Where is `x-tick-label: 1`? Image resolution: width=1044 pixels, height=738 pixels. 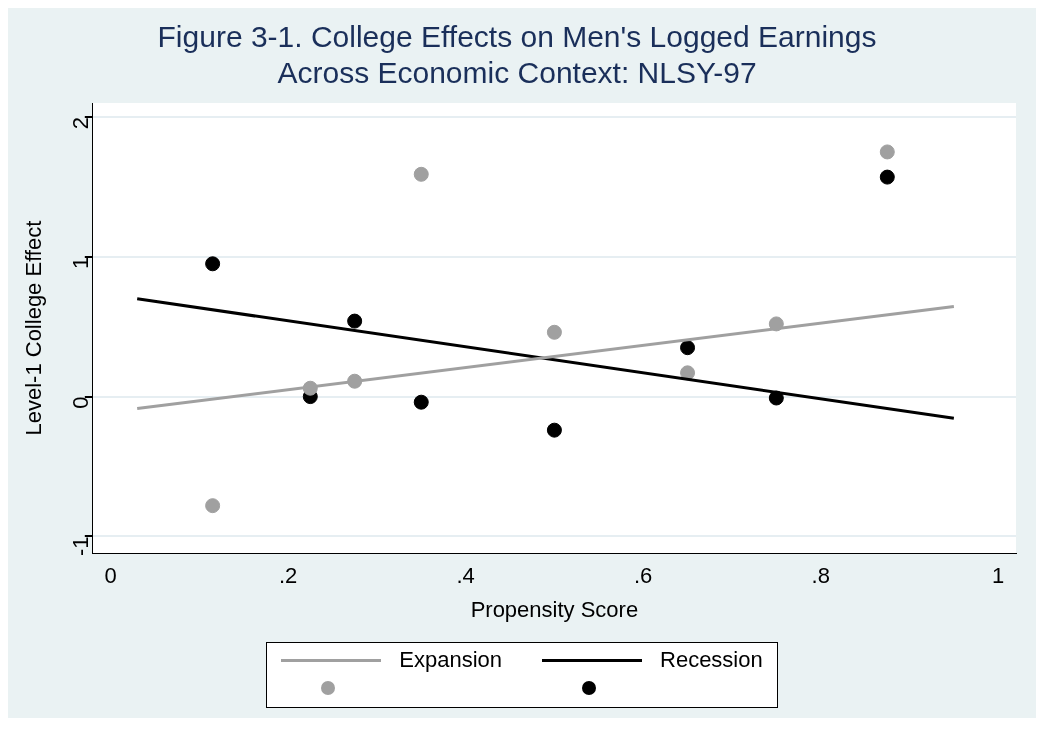
x-tick-label: 1 is located at coordinates (998, 576).